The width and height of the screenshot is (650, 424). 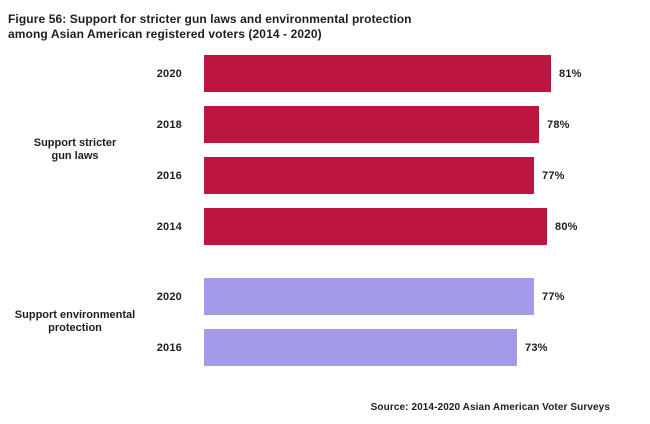 I want to click on value-label: 80%, so click(x=566, y=226).